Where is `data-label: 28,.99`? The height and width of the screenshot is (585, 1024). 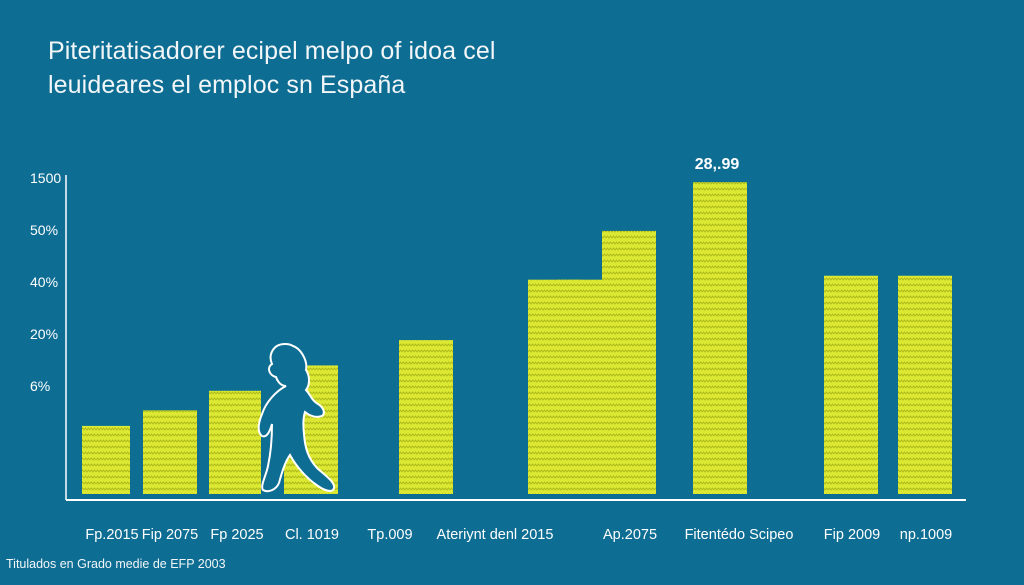 data-label: 28,.99 is located at coordinates (717, 164).